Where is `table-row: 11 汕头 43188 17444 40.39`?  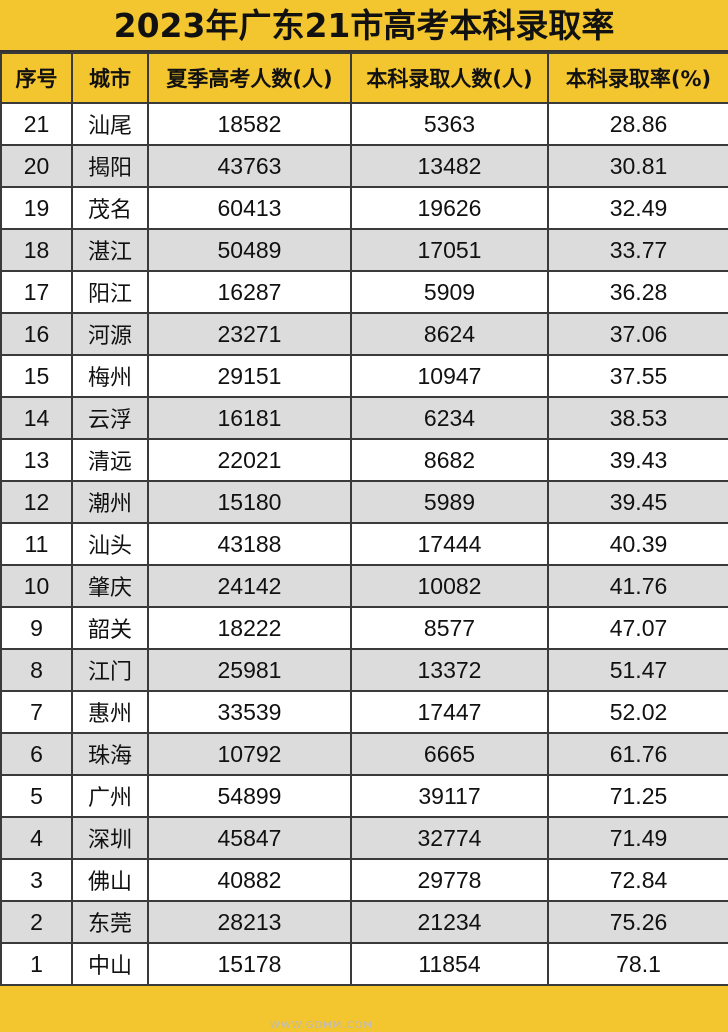
table-row: 11 汕头 43188 17444 40.39 is located at coordinates (364, 544).